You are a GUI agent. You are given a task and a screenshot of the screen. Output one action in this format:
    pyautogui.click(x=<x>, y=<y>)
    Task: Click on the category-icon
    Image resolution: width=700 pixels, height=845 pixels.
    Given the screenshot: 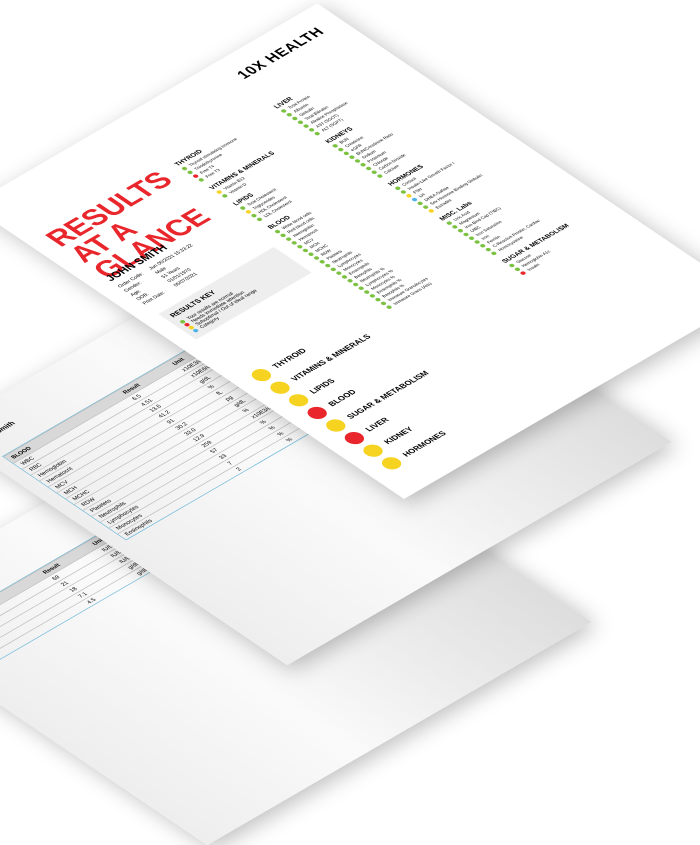 What is the action you would take?
    pyautogui.click(x=391, y=463)
    